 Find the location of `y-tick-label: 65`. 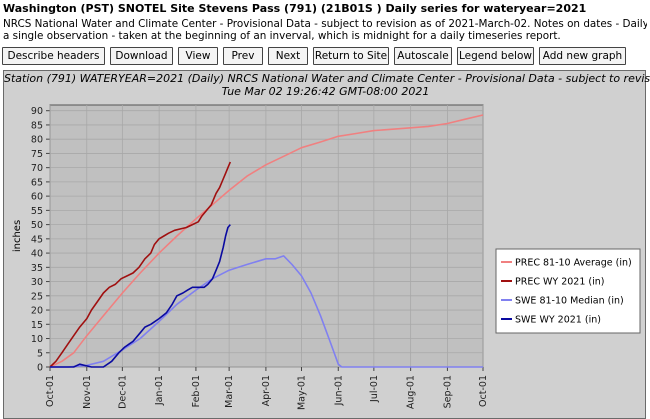

y-tick-label: 65 is located at coordinates (37, 182).